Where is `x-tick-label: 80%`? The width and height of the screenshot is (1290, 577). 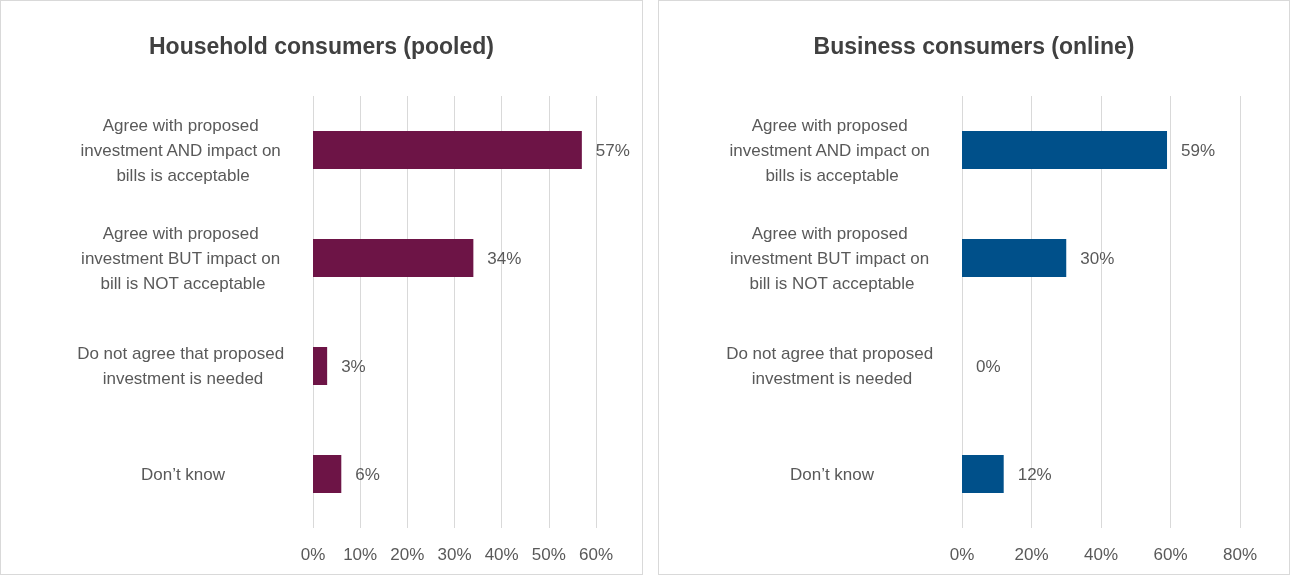
x-tick-label: 80% is located at coordinates (1240, 554).